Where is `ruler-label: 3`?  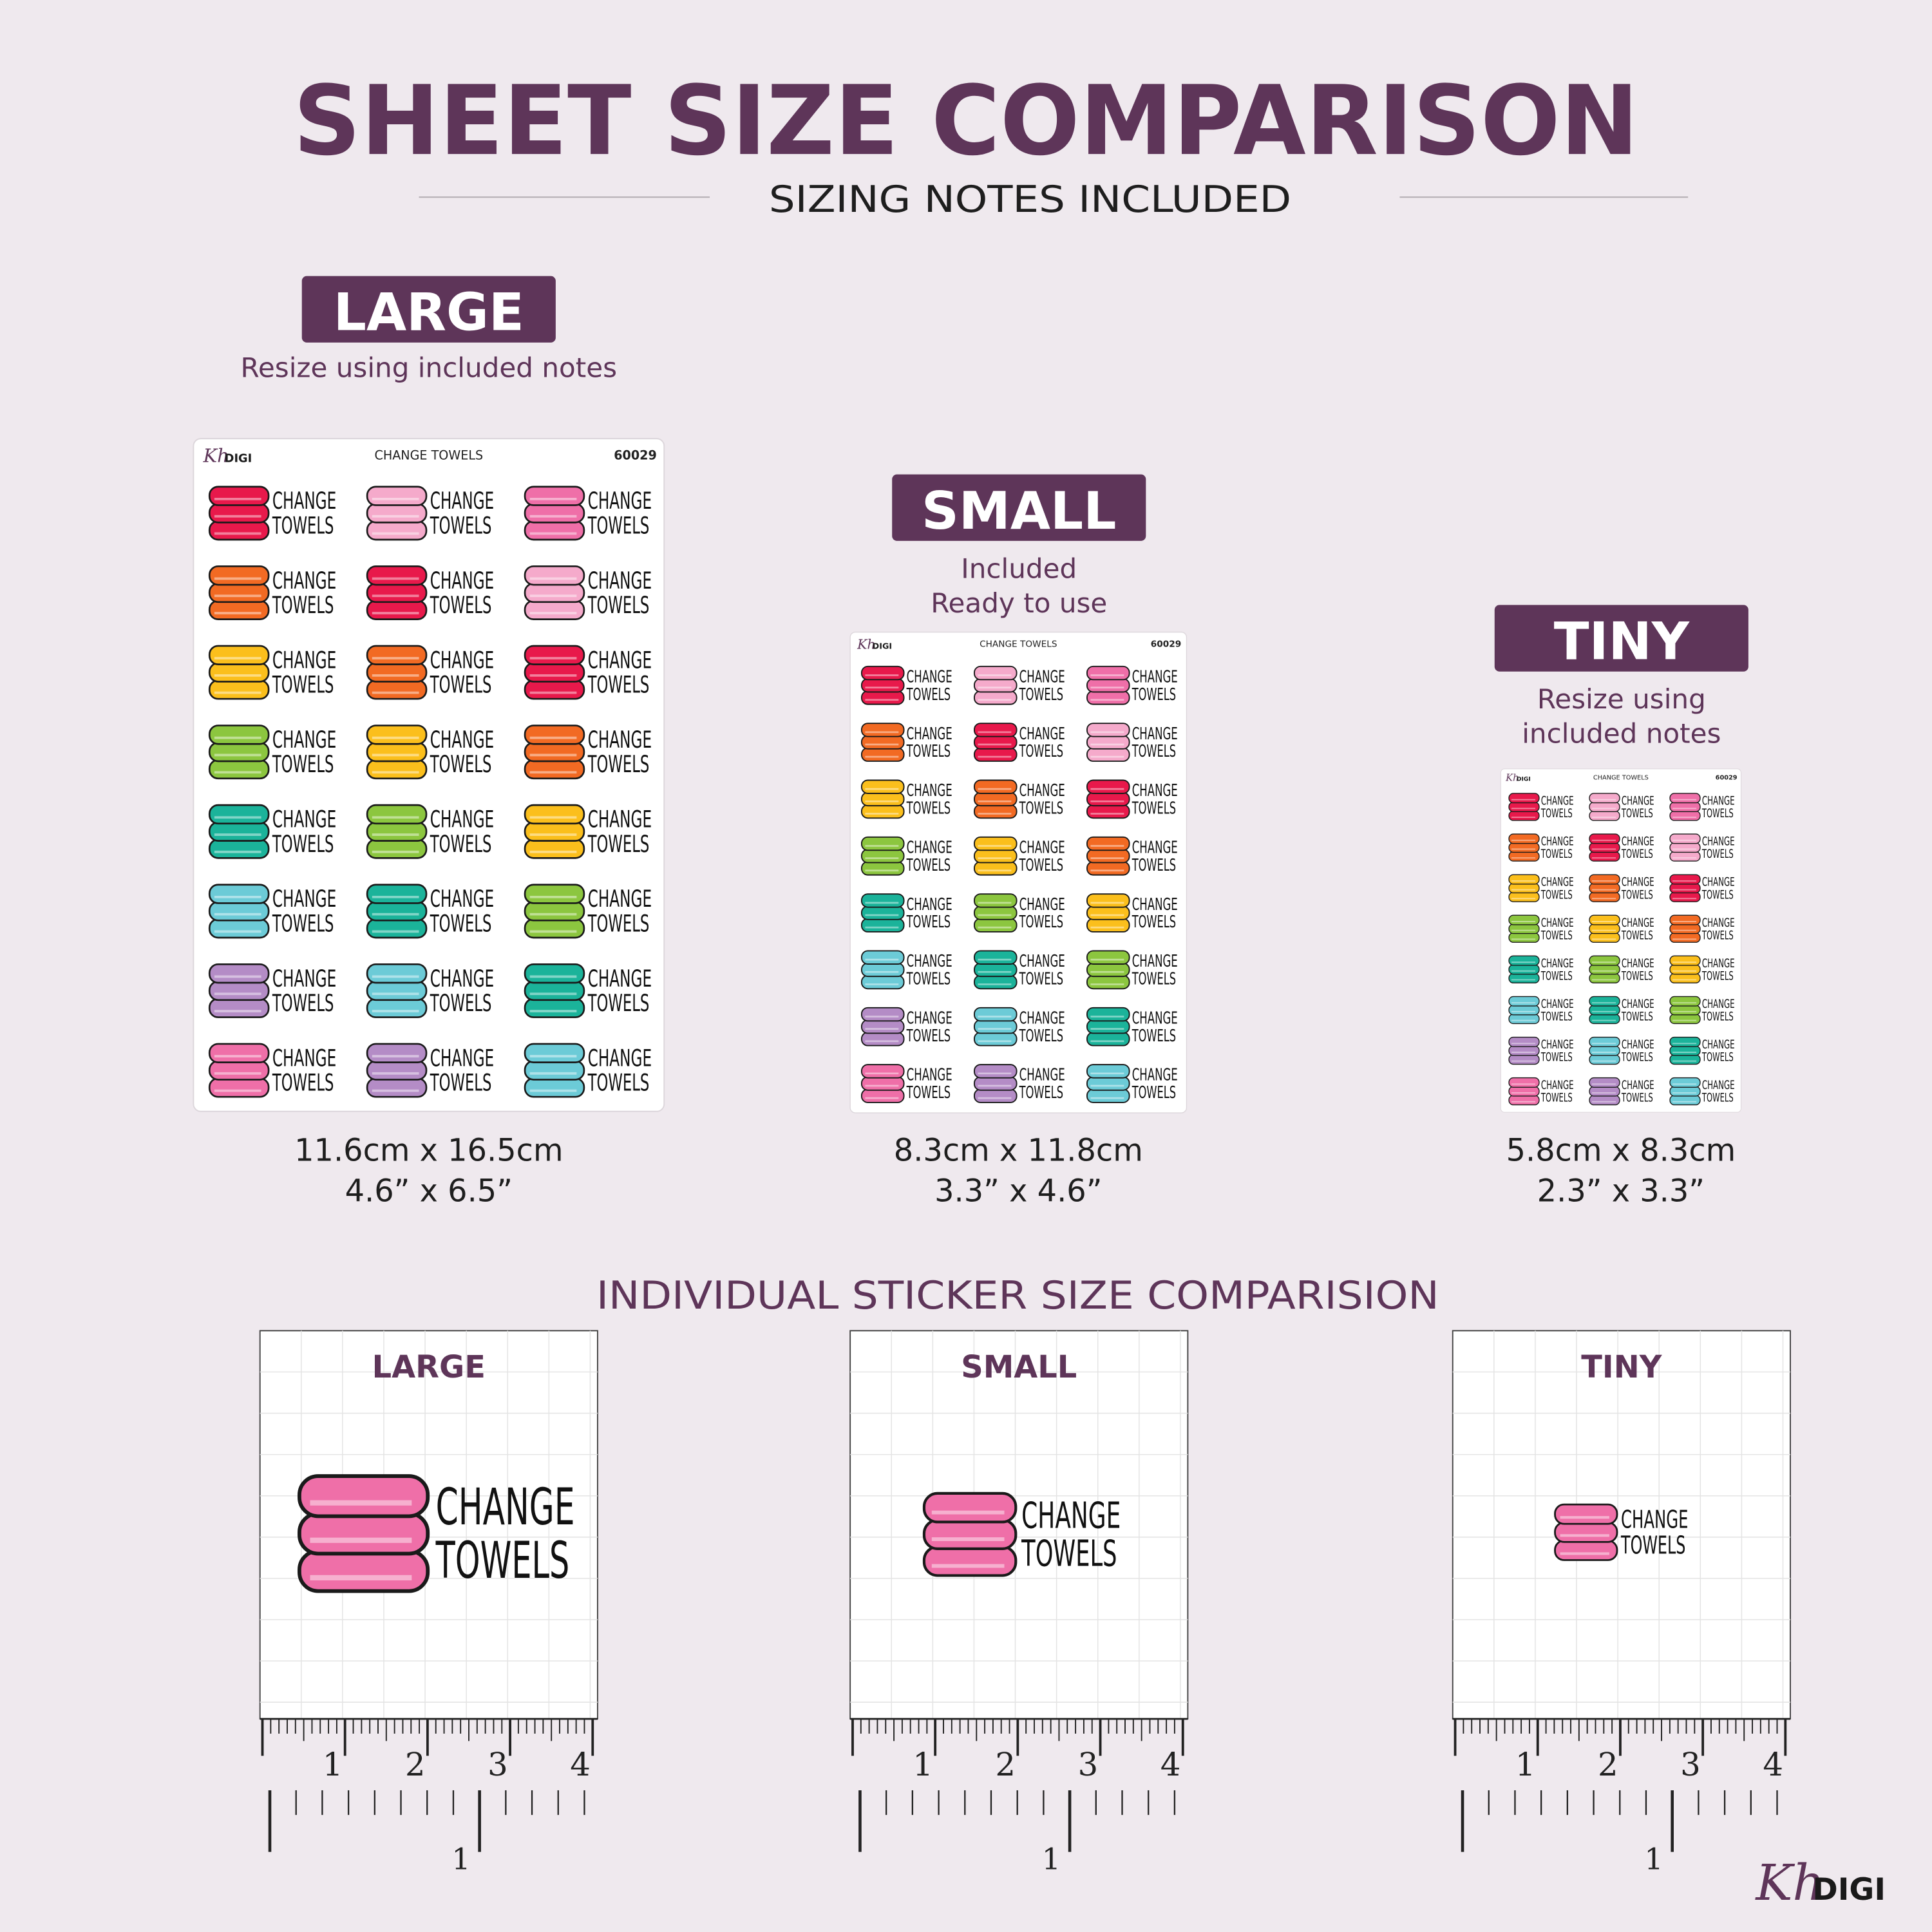
ruler-label: 3 is located at coordinates (498, 1764).